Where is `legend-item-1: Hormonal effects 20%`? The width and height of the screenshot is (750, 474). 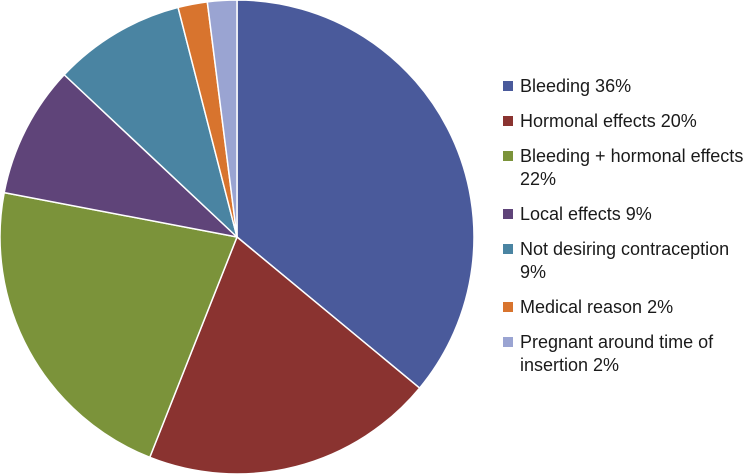
legend-item-1: Hormonal effects 20% is located at coordinates (626, 121).